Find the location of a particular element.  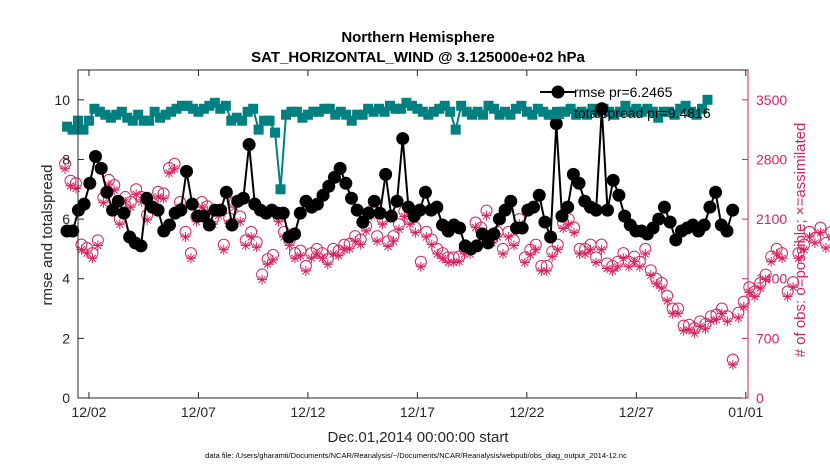

x-tick-label: 12/07 is located at coordinates (198, 412).